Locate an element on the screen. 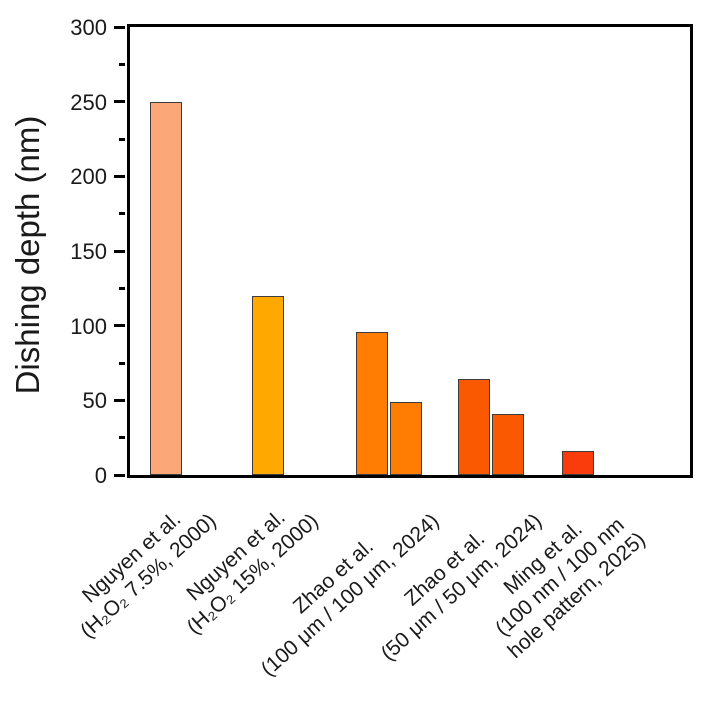  y-tick-label: 200 is located at coordinates (88, 177).